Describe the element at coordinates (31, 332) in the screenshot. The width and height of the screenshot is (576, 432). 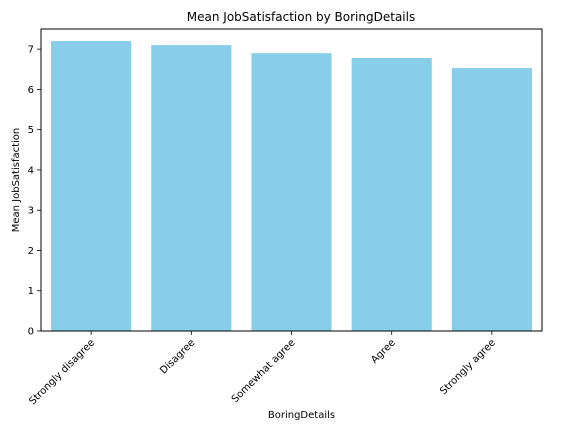
I see `y-tick-label-0: 0` at that location.